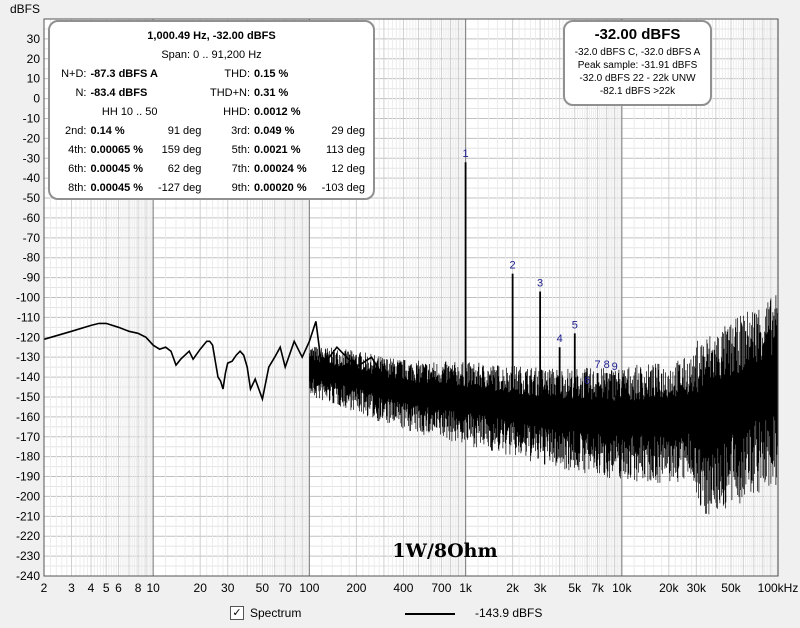 Image resolution: width=800 pixels, height=628 pixels. Describe the element at coordinates (274, 130) in the screenshot. I see `harmonic-b-value: 0.049 %` at that location.